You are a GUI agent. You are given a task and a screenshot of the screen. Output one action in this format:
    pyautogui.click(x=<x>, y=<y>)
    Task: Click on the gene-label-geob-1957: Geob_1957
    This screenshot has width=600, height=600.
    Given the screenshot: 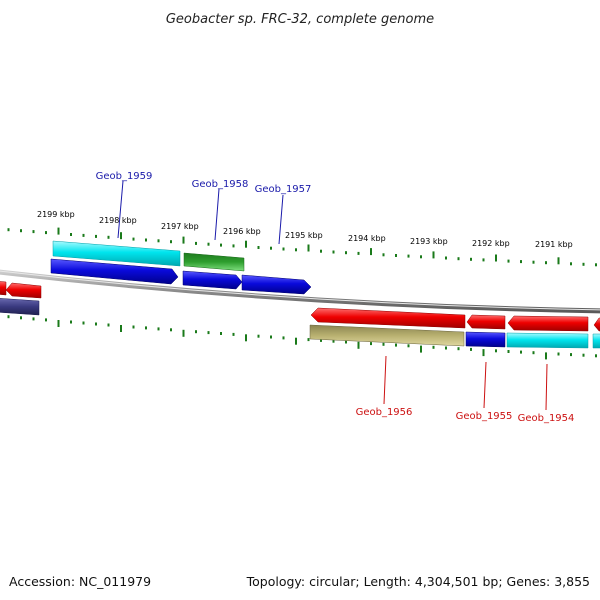 What is the action you would take?
    pyautogui.click(x=283, y=189)
    